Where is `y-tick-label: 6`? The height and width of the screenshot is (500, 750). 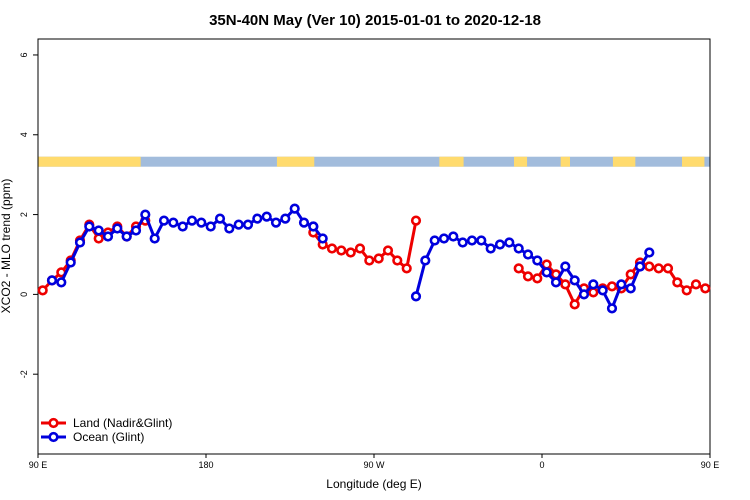
y-tick-label: 6 is located at coordinates (24, 54).